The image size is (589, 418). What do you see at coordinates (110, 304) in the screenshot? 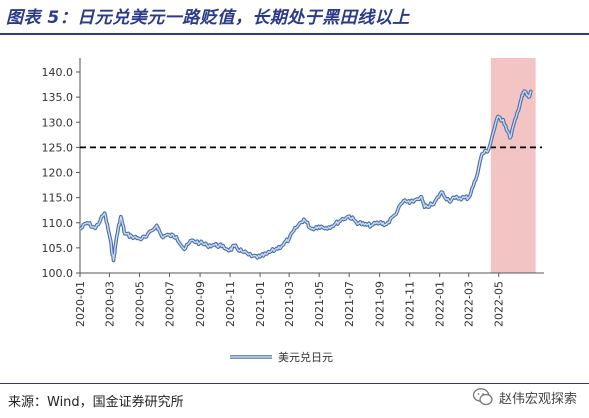
I see `x-tick-label: 2020-03` at bounding box center [110, 304].